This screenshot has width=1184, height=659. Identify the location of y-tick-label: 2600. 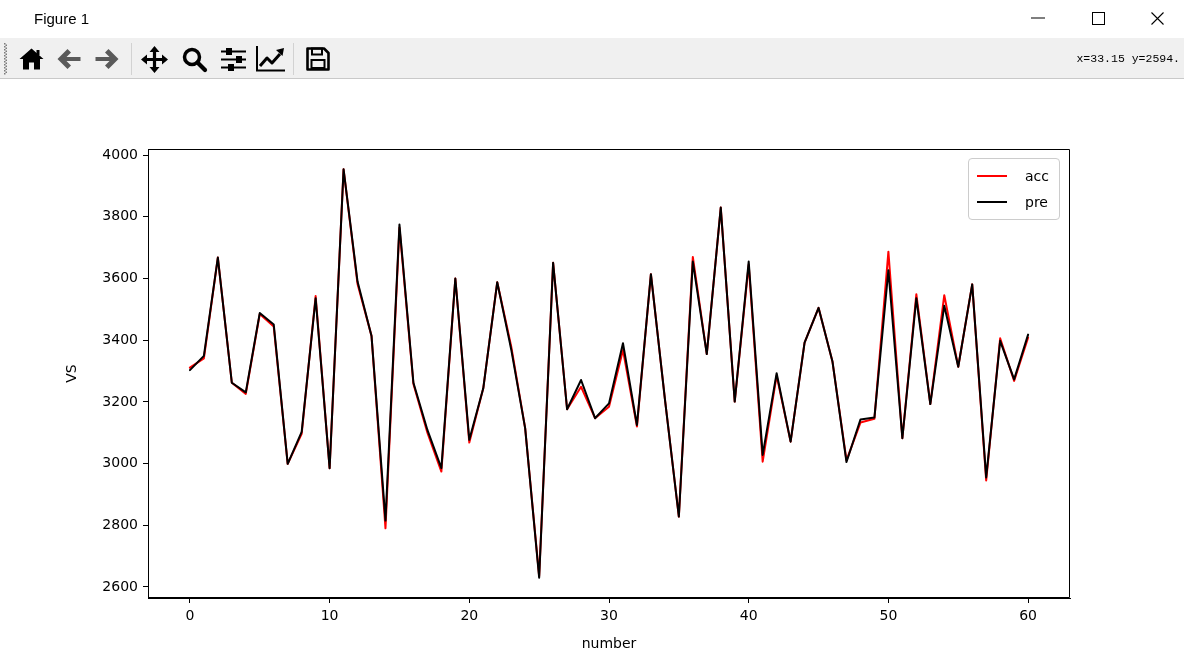
(120, 585).